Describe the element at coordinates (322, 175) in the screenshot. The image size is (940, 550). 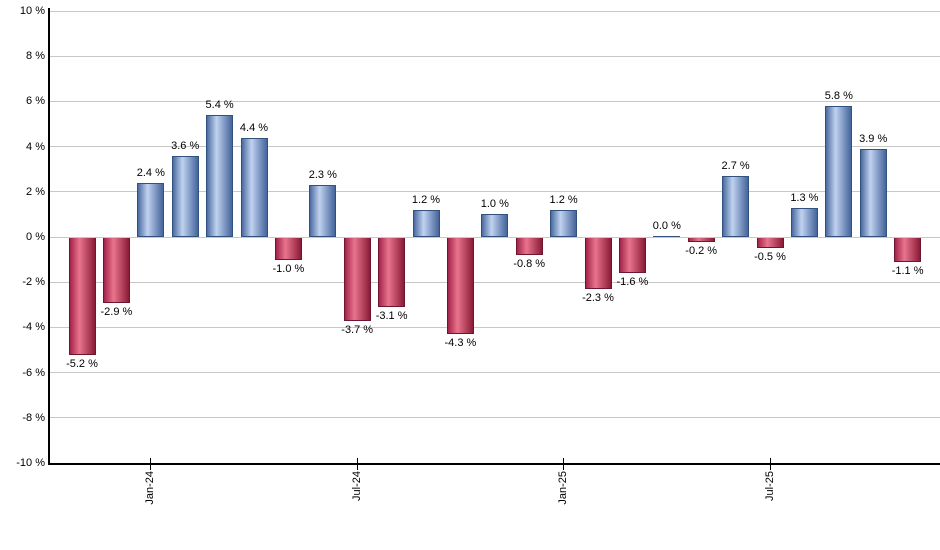
I see `bar-value-label: 2.3 %` at that location.